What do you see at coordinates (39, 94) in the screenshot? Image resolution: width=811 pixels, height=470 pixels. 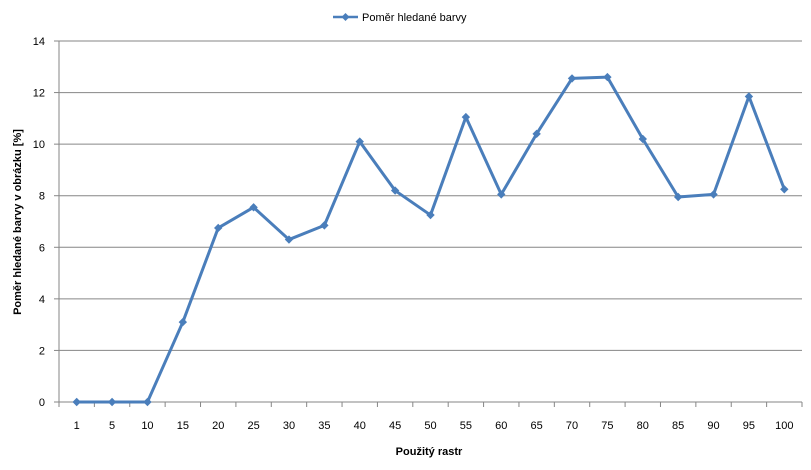 I see `y-tick-label: 12` at bounding box center [39, 94].